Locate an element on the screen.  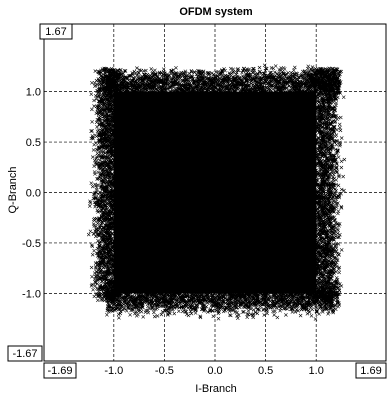
y-tick-label: 0.5 is located at coordinates (33, 143).